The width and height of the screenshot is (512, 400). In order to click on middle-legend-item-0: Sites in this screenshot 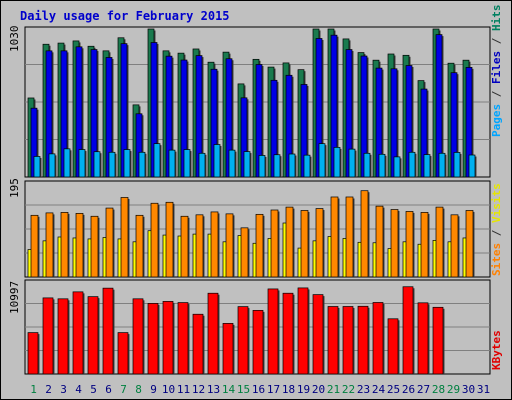, I will do `click(496, 259)`.